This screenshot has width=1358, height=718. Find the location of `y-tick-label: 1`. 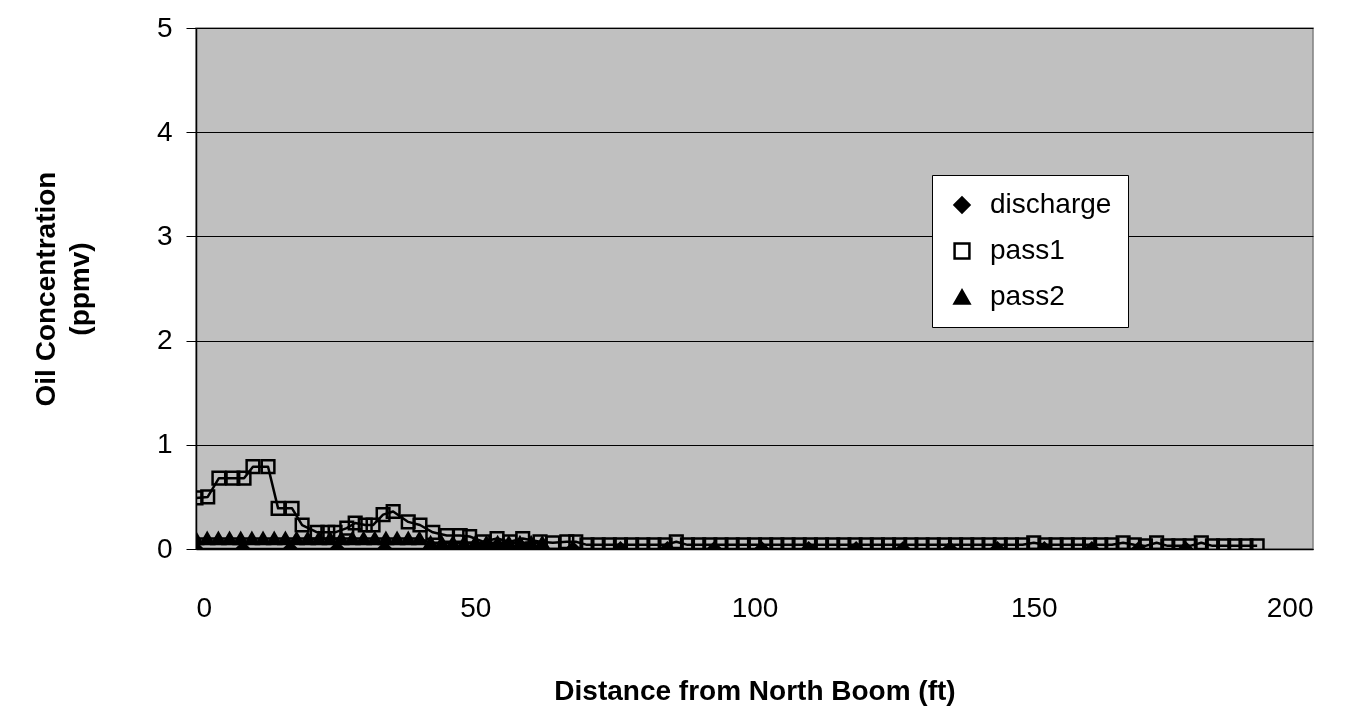

y-tick-label: 1 is located at coordinates (164, 444).